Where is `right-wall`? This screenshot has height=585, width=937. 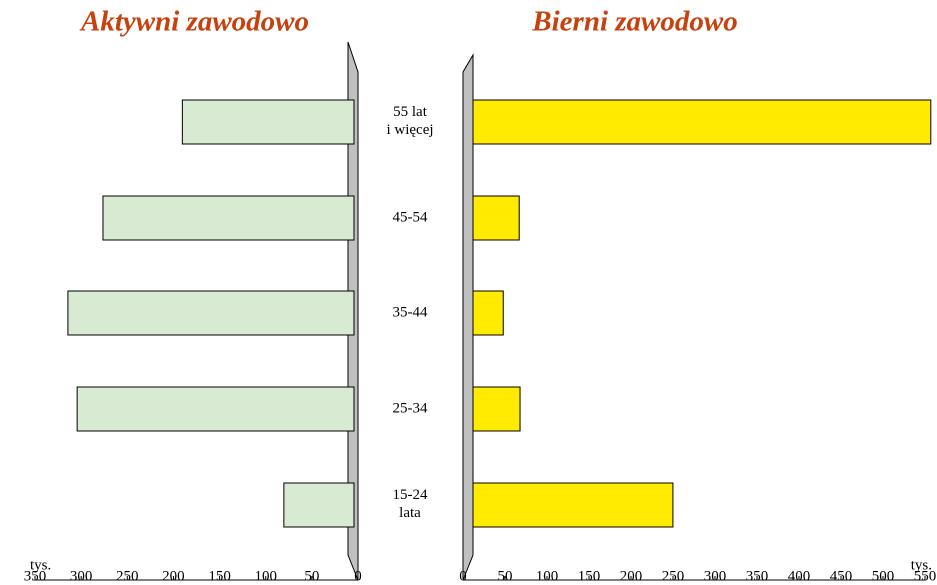 right-wall is located at coordinates (468, 317).